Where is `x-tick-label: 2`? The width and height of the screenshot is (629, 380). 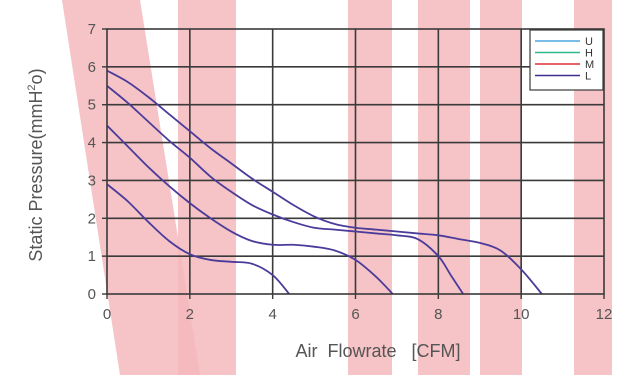
x-tick-label: 2 is located at coordinates (190, 314).